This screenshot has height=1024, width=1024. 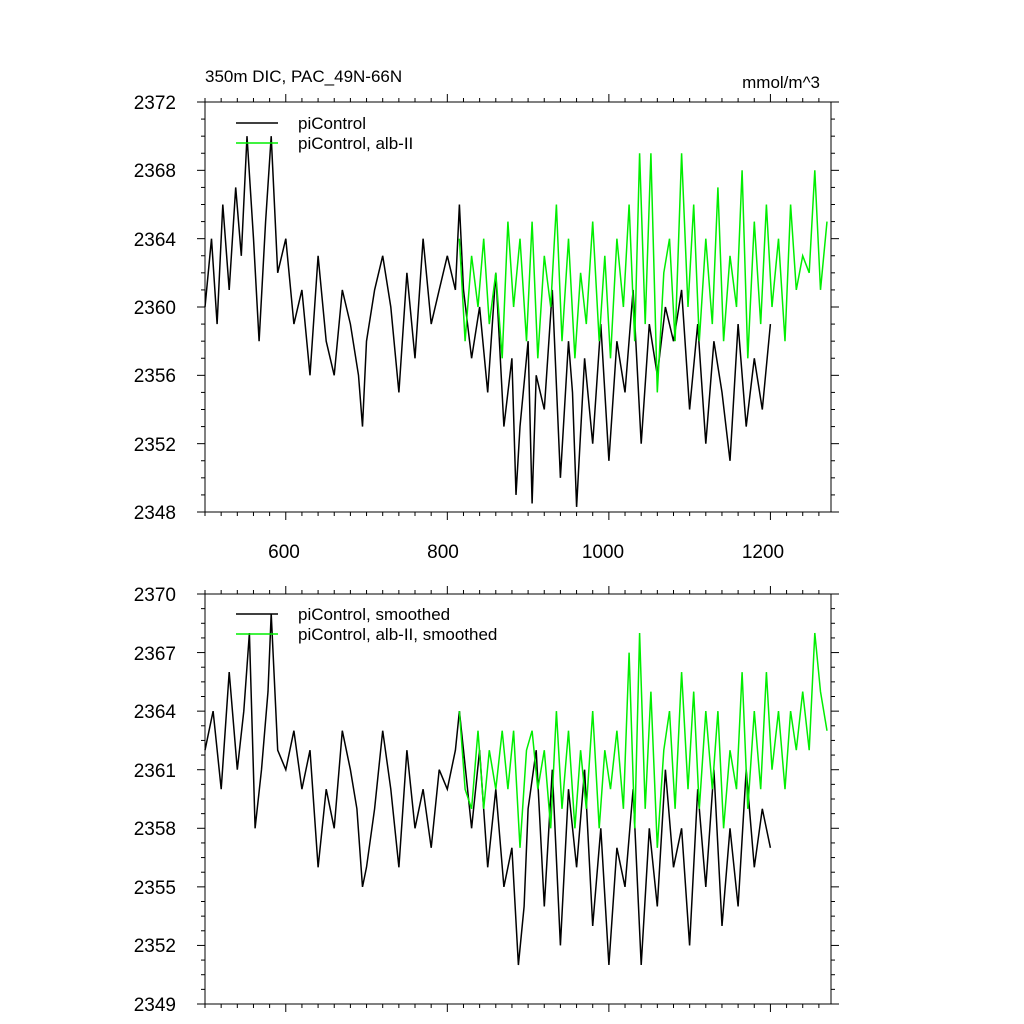 What do you see at coordinates (155, 1005) in the screenshot?
I see `bottom-y-tick-label: 2349` at bounding box center [155, 1005].